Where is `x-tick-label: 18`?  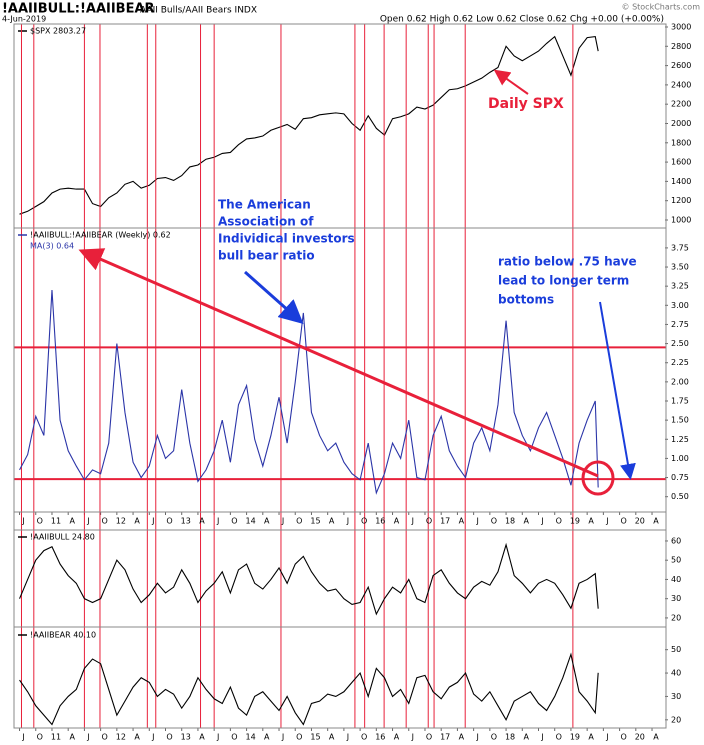 x-tick-label: 18 is located at coordinates (510, 737).